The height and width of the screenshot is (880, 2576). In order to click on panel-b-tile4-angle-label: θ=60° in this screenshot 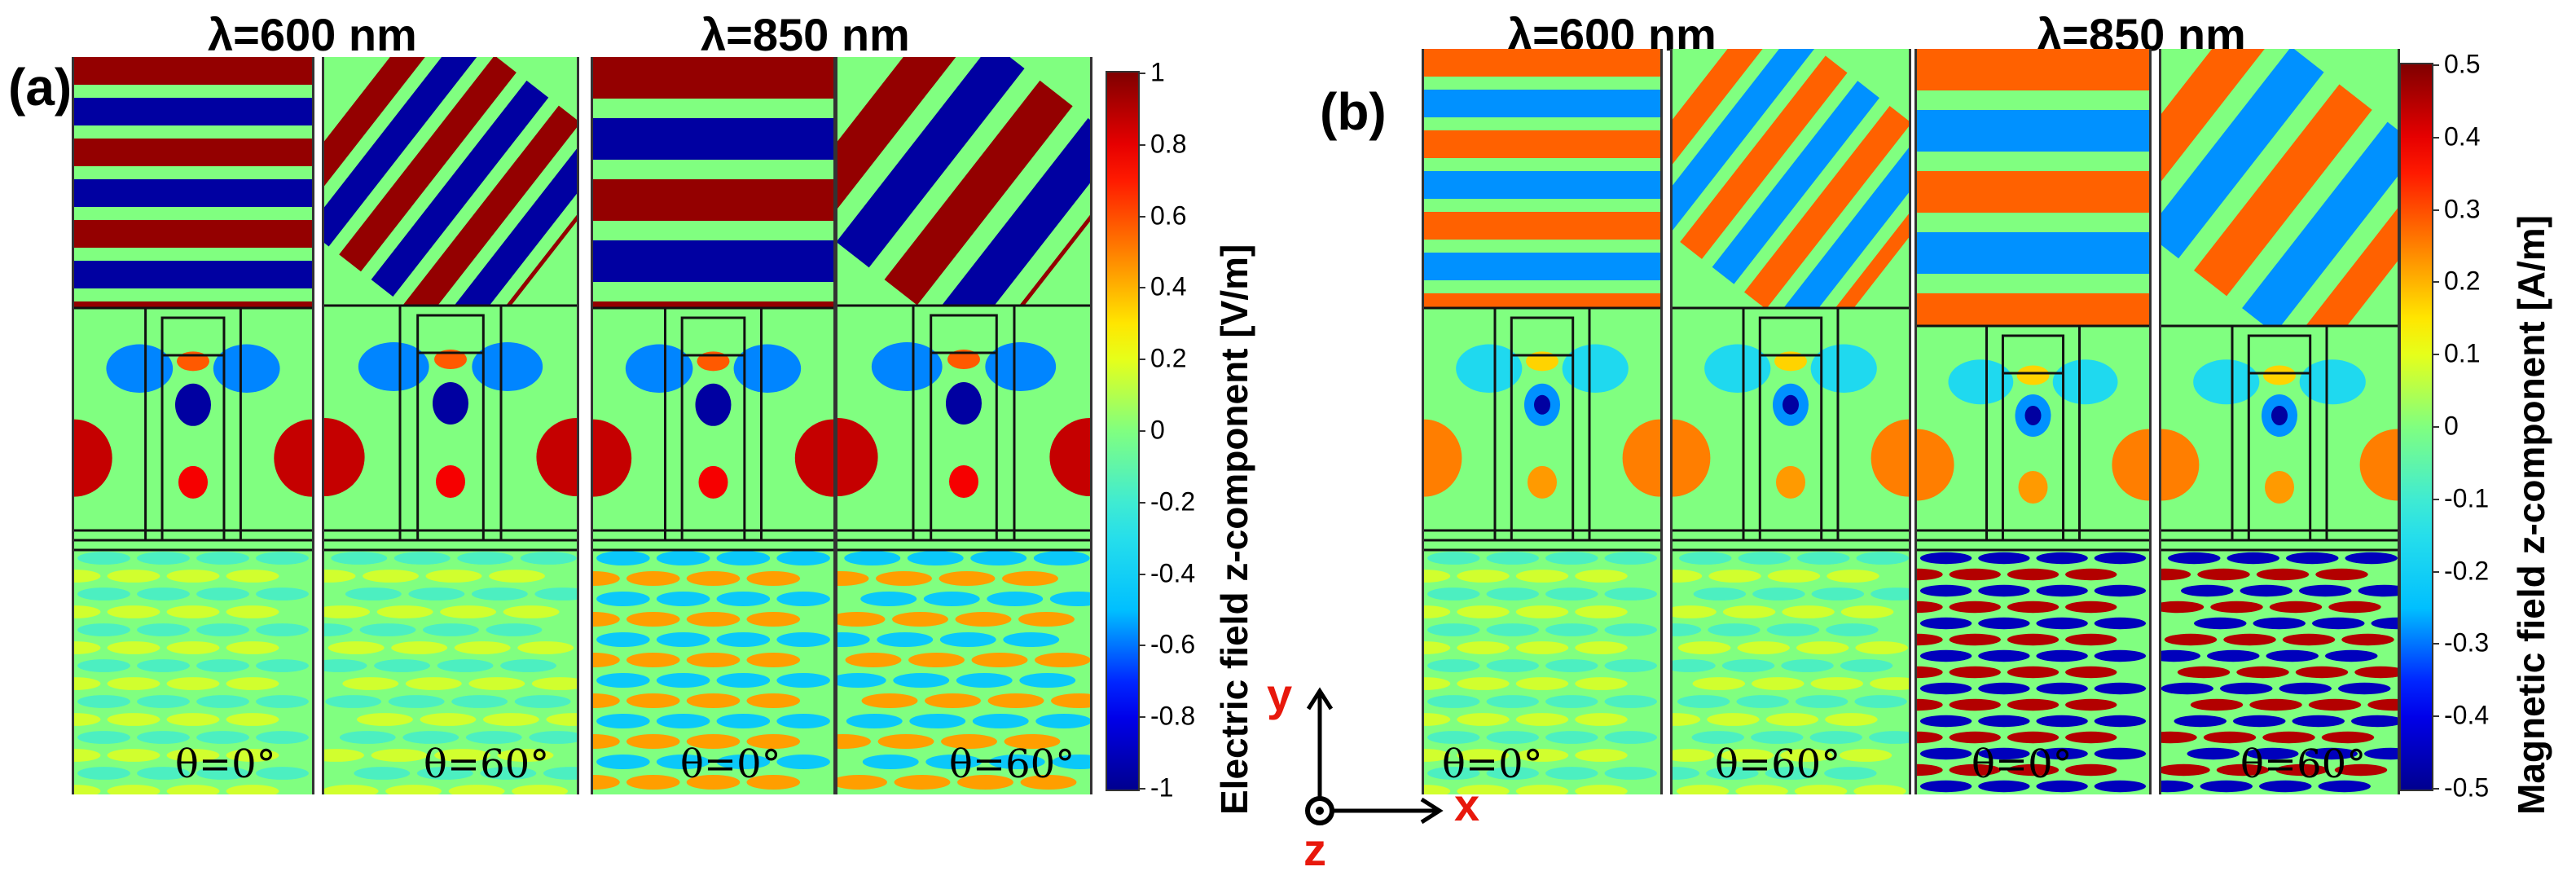, I will do `click(2303, 764)`.